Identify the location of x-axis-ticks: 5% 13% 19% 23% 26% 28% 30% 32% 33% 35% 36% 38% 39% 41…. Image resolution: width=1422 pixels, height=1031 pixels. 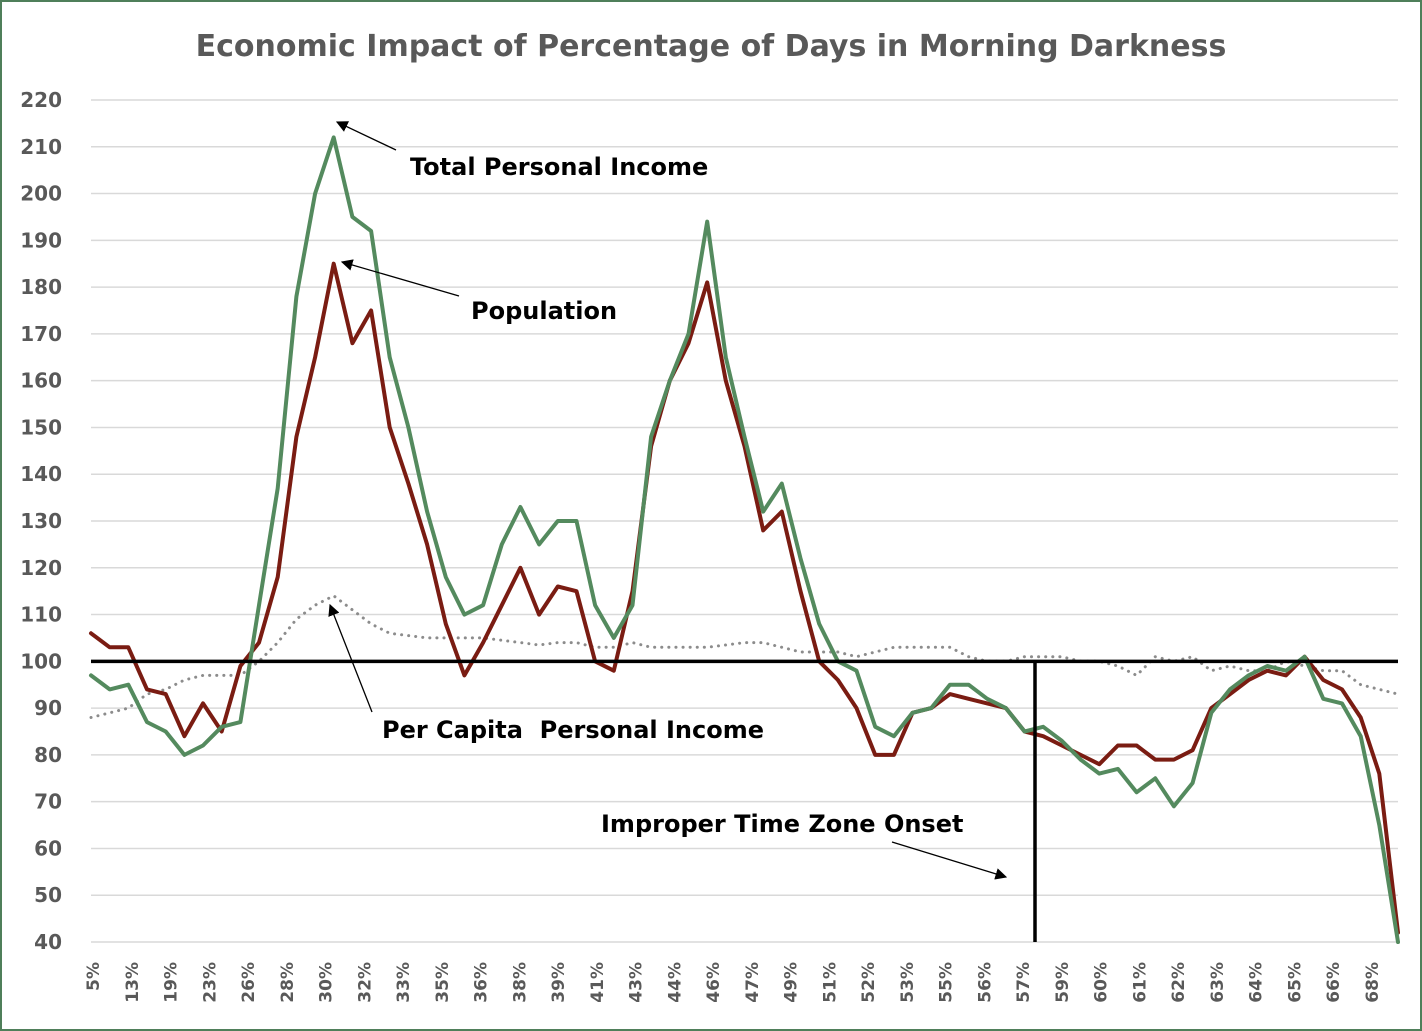
(733, 982).